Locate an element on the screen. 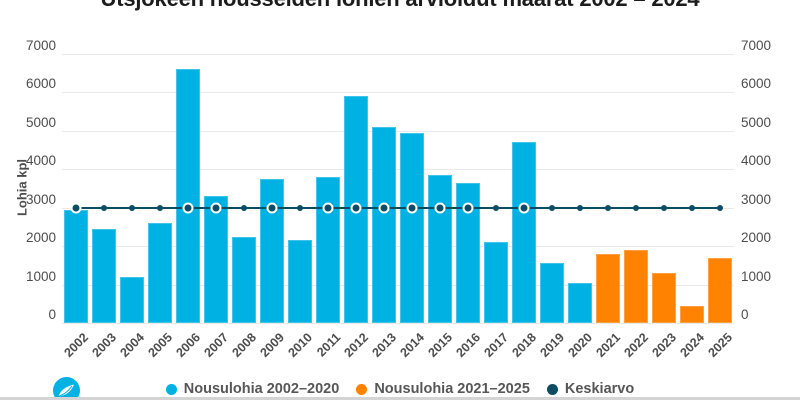 The width and height of the screenshot is (800, 400). bar-2015 is located at coordinates (440, 249).